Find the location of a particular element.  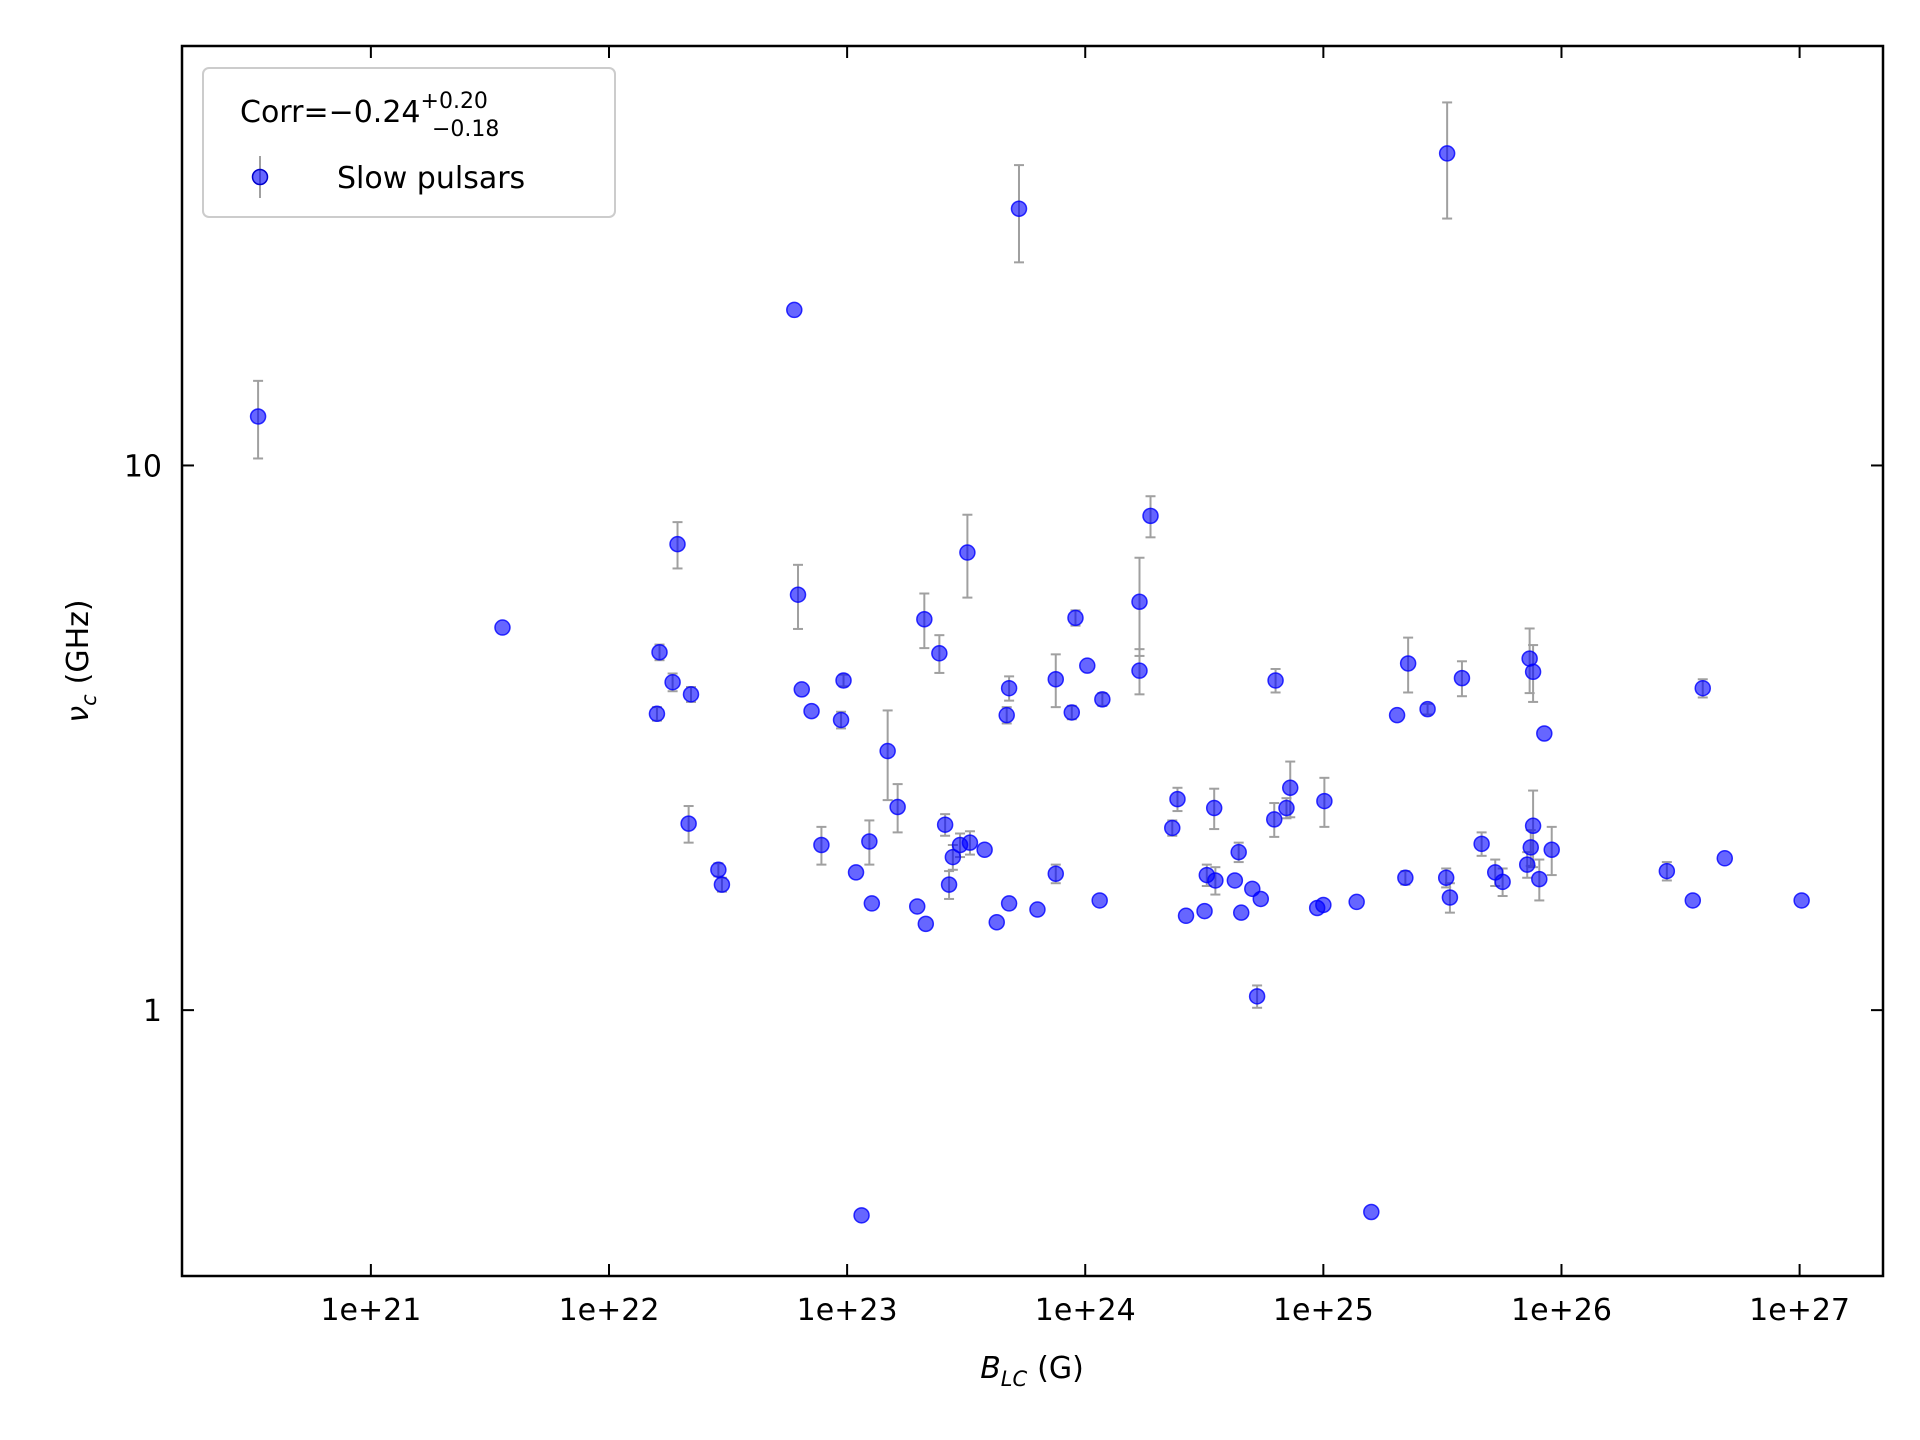

x-tick-label: 1e+27 is located at coordinates (1799, 1310).